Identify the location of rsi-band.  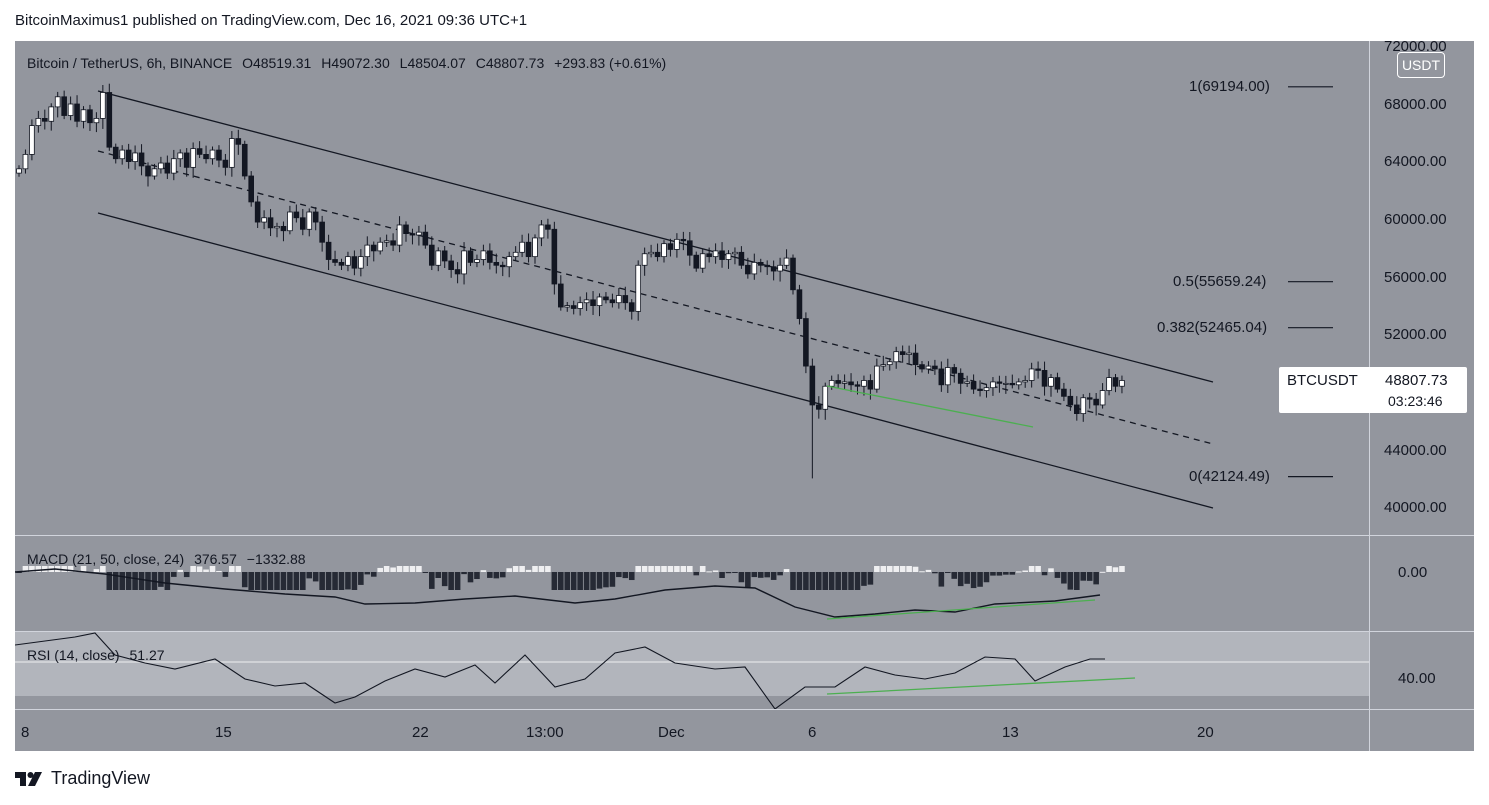
(692, 664).